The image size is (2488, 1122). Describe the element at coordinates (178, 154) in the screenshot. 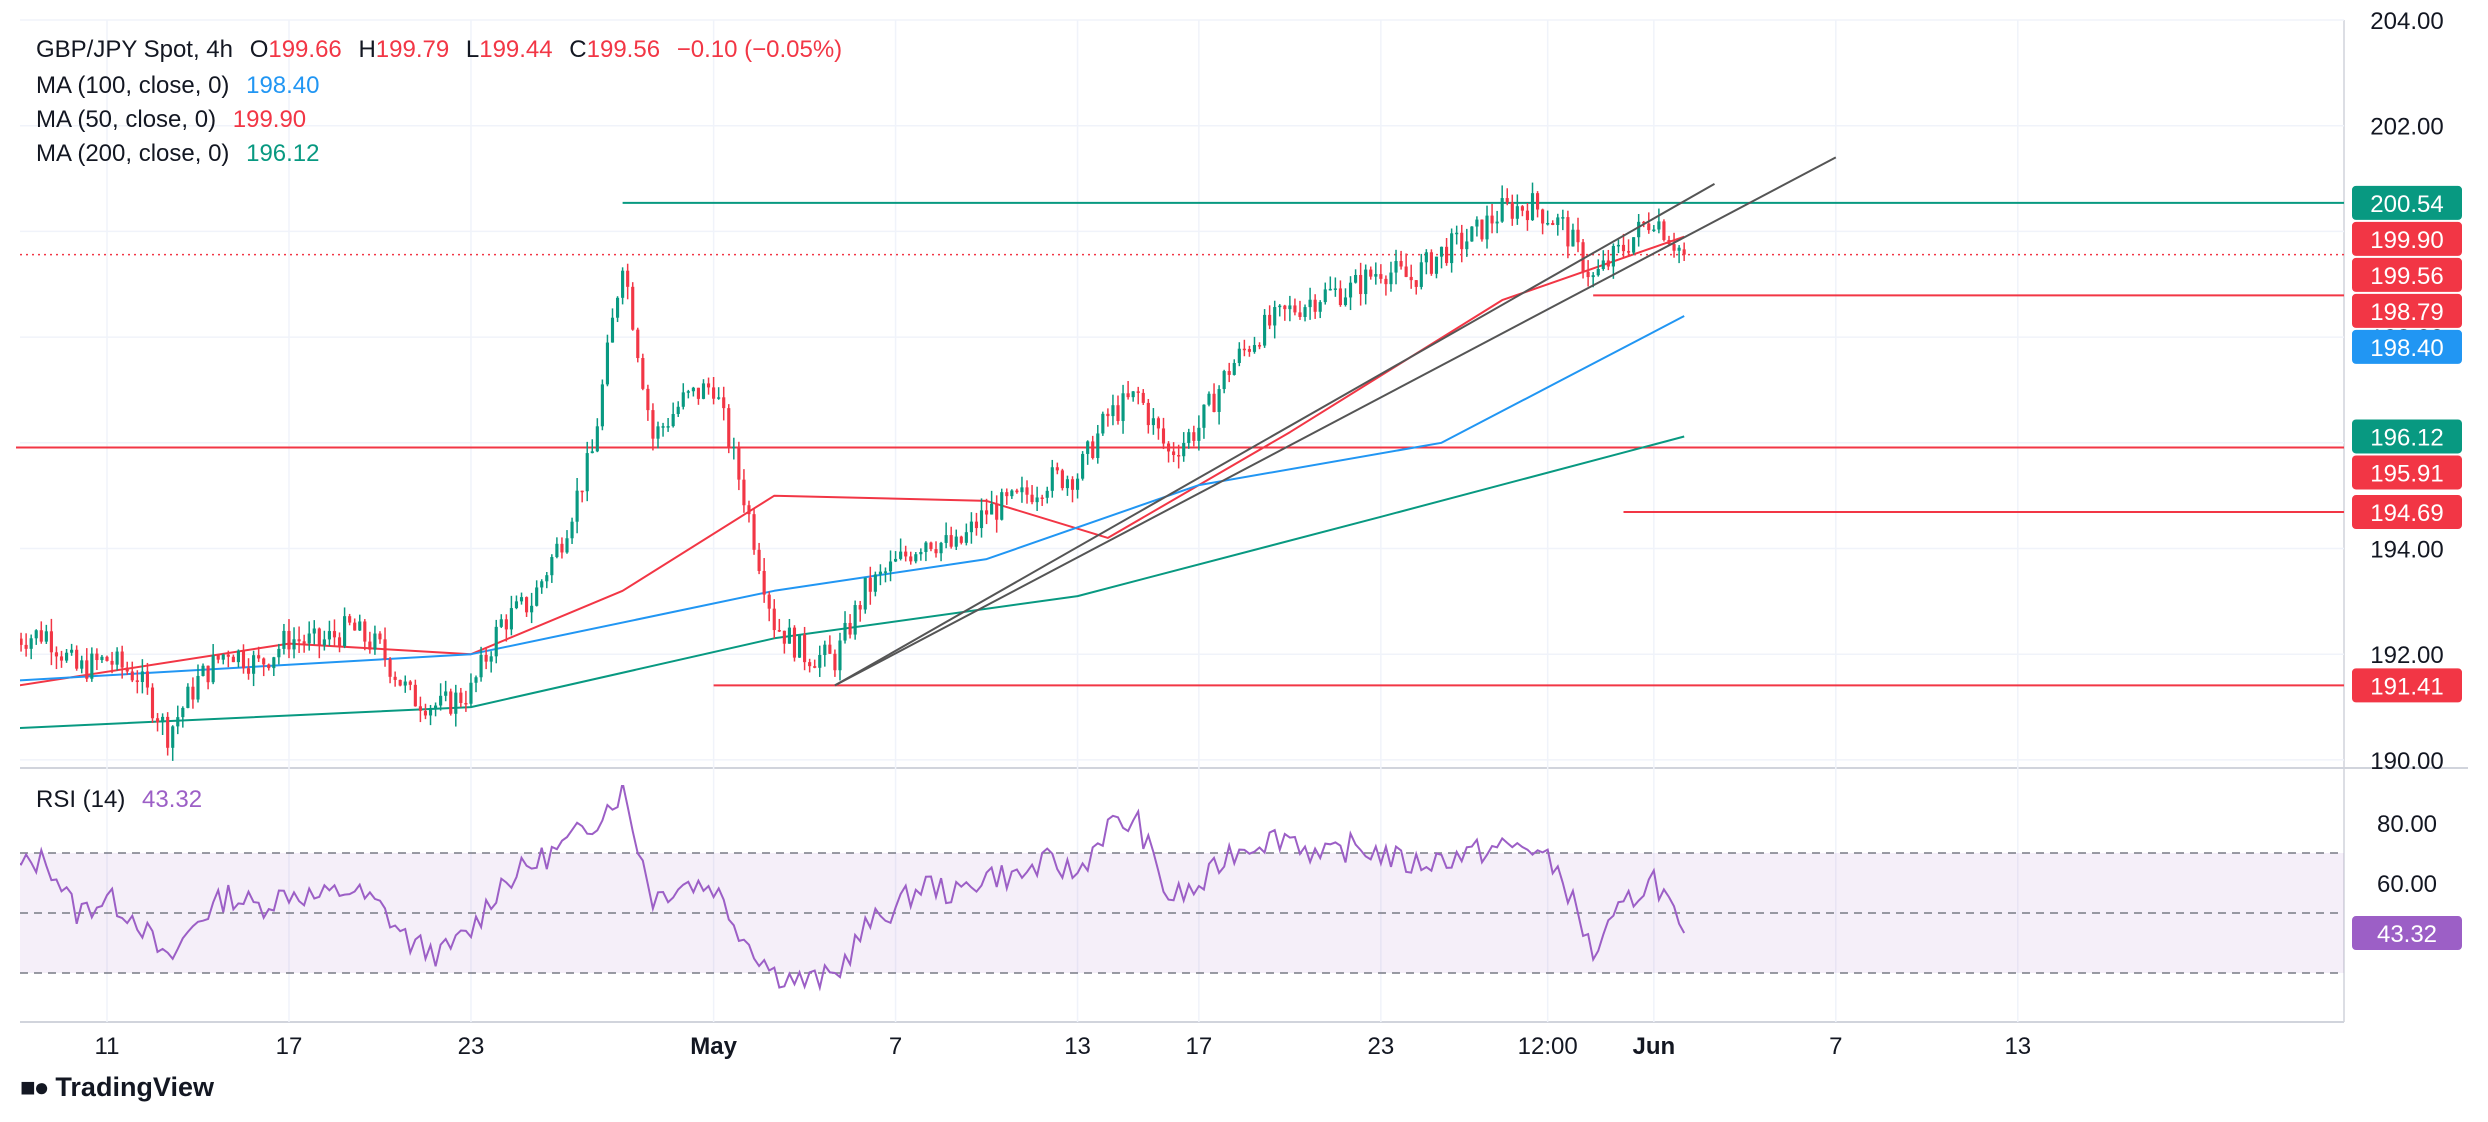

I see `ma200-legend: MA (200, close, 0) 196.12` at that location.